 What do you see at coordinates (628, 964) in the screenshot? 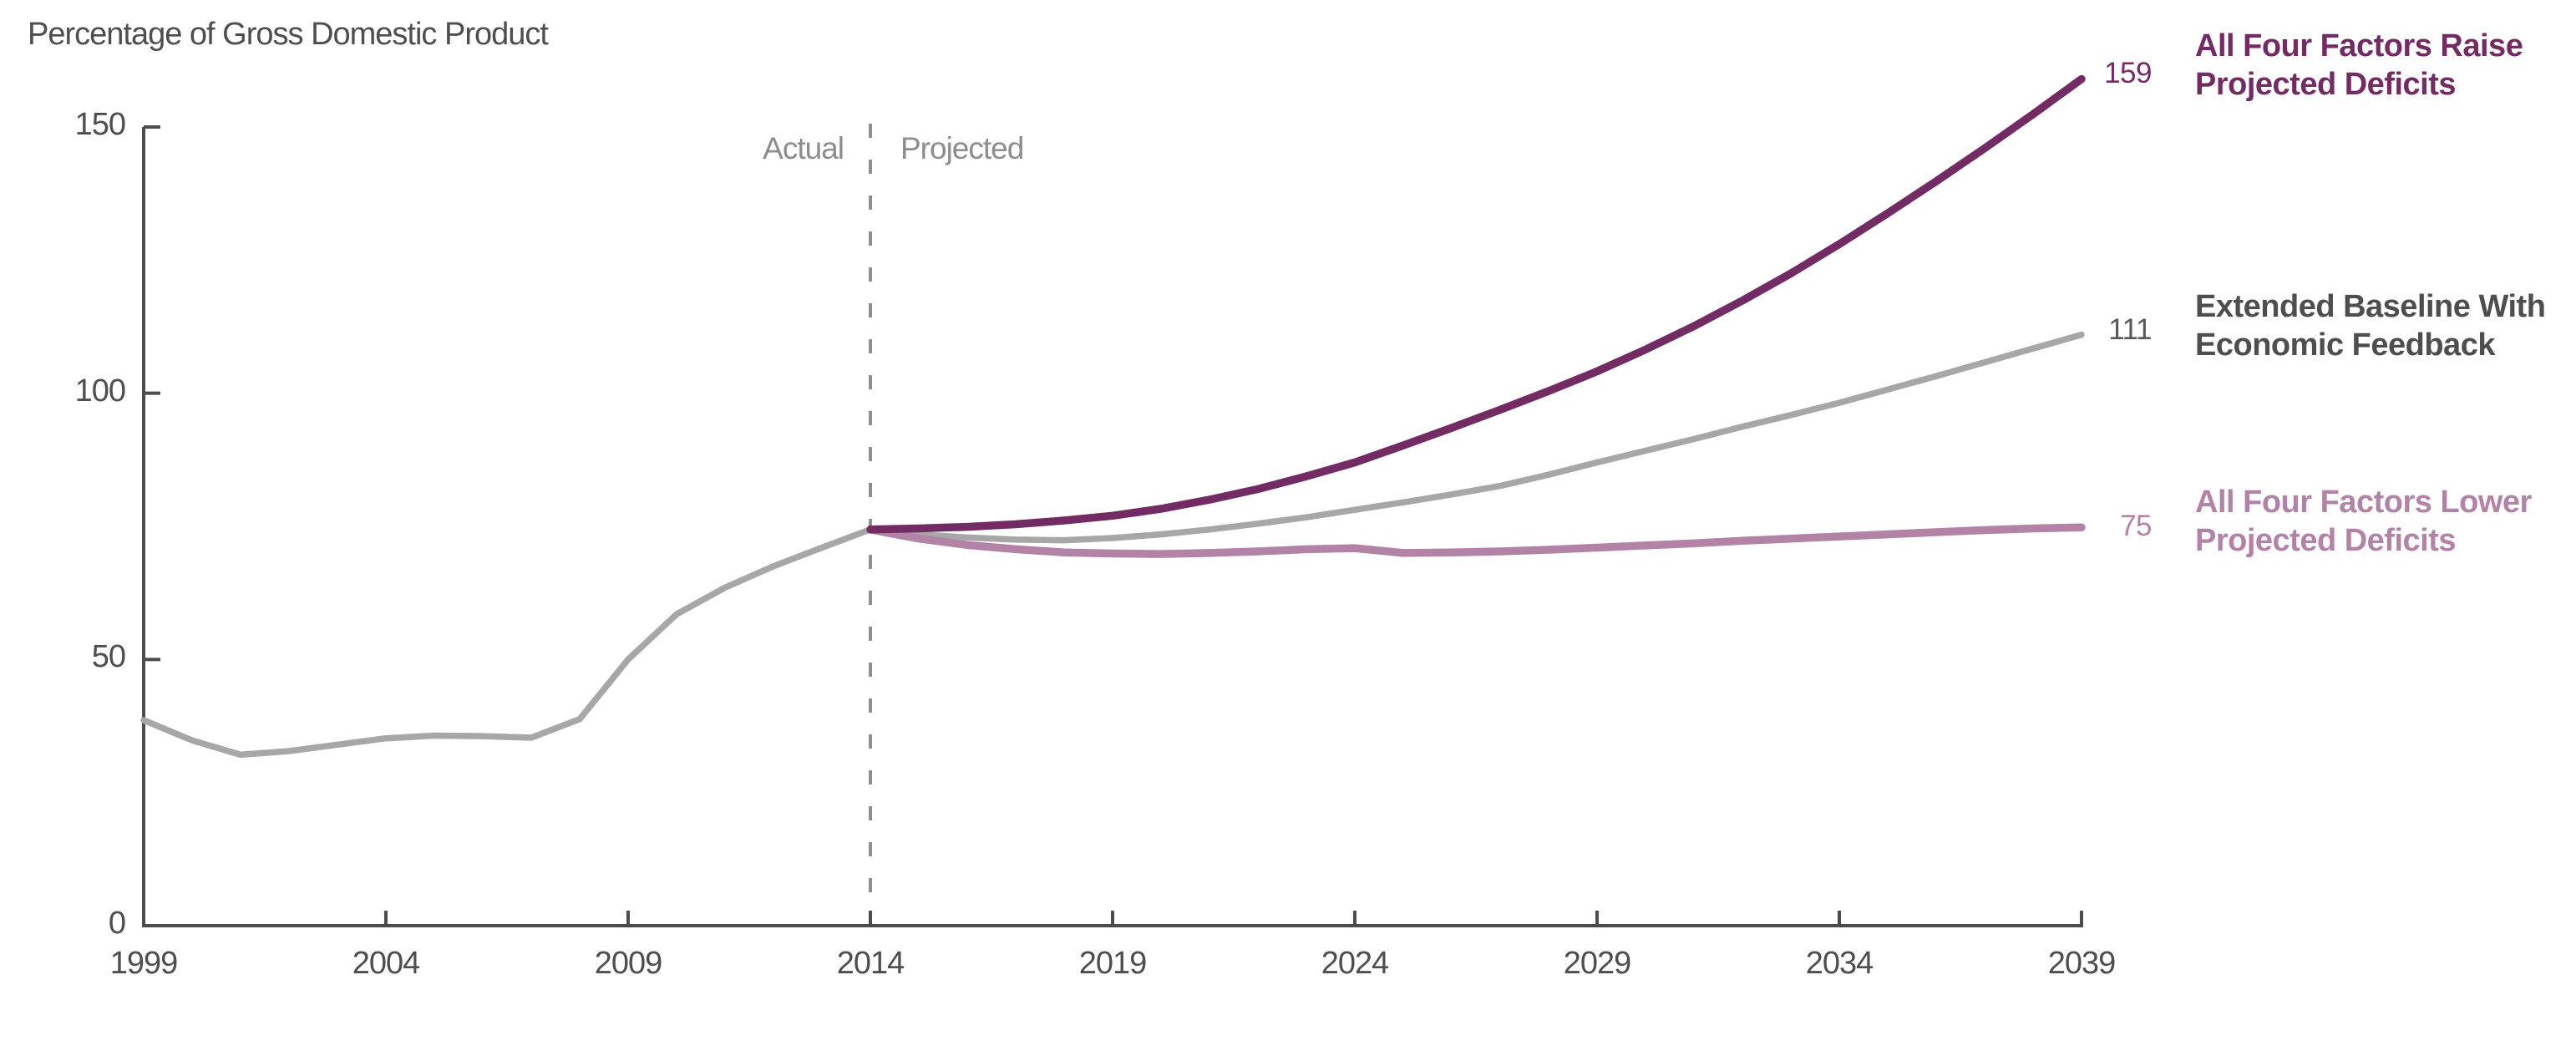
I see `x-tick-label: 2009` at bounding box center [628, 964].